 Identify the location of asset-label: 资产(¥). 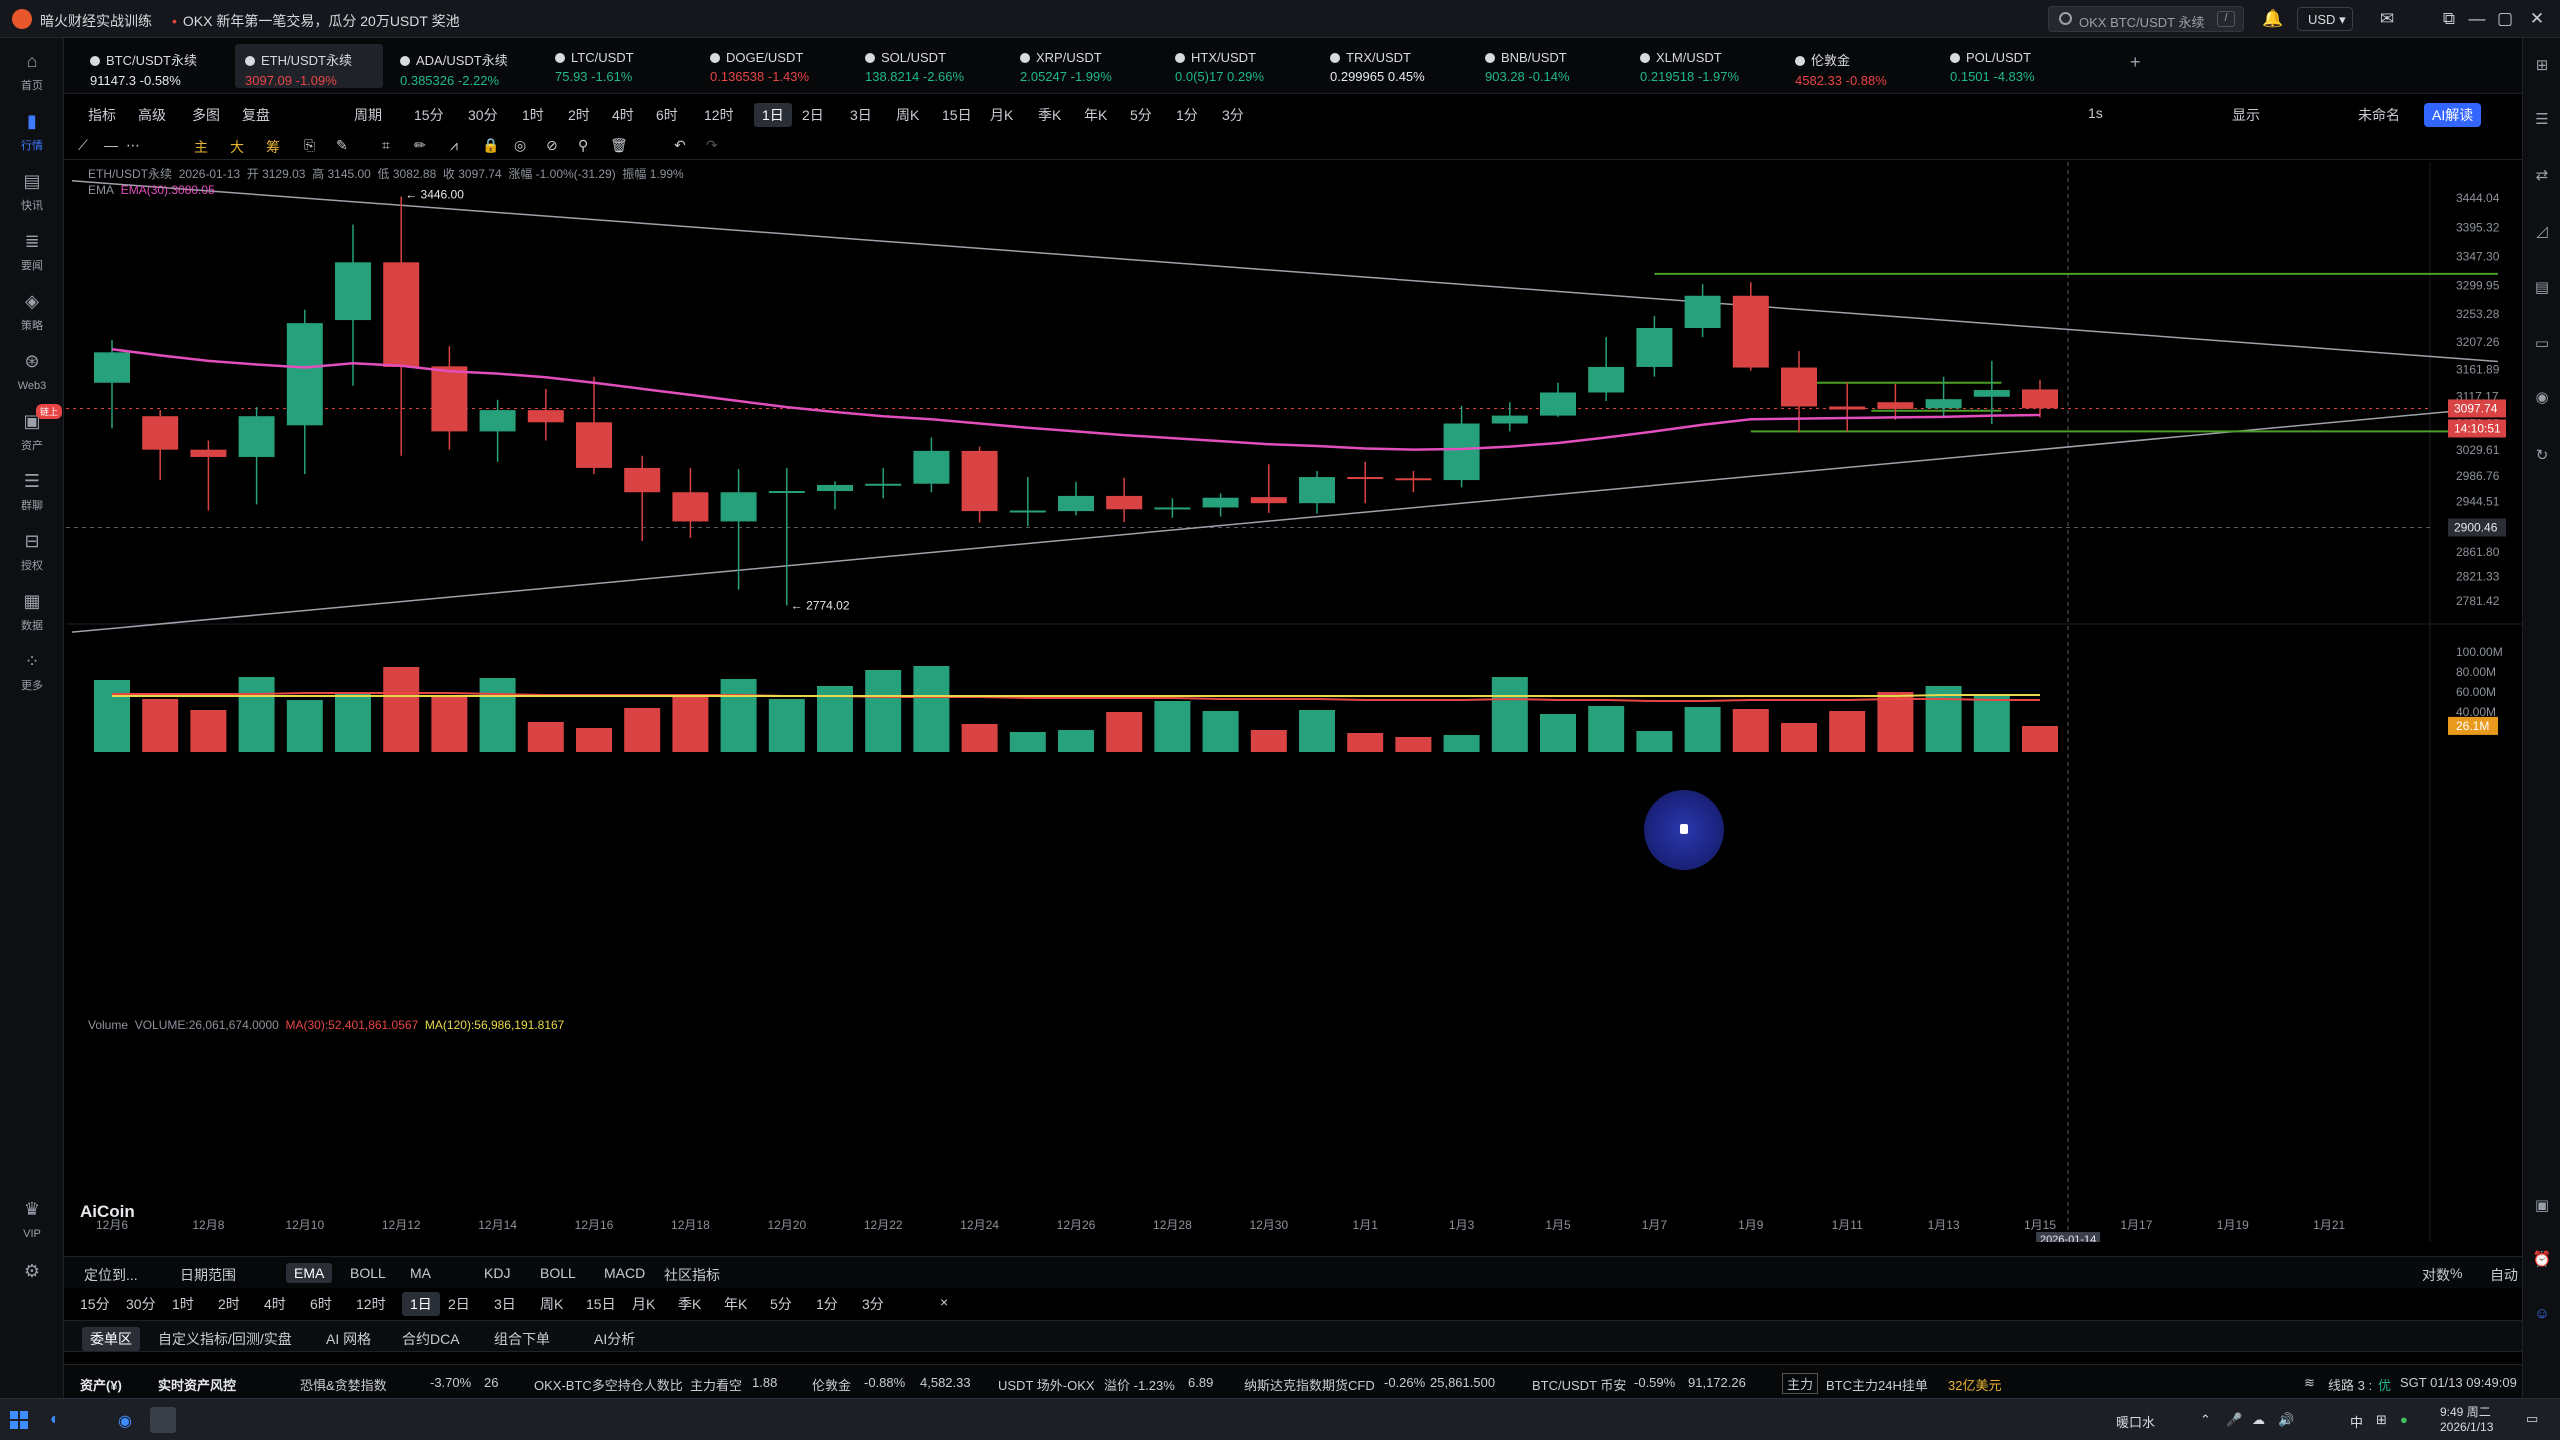
(101, 1385).